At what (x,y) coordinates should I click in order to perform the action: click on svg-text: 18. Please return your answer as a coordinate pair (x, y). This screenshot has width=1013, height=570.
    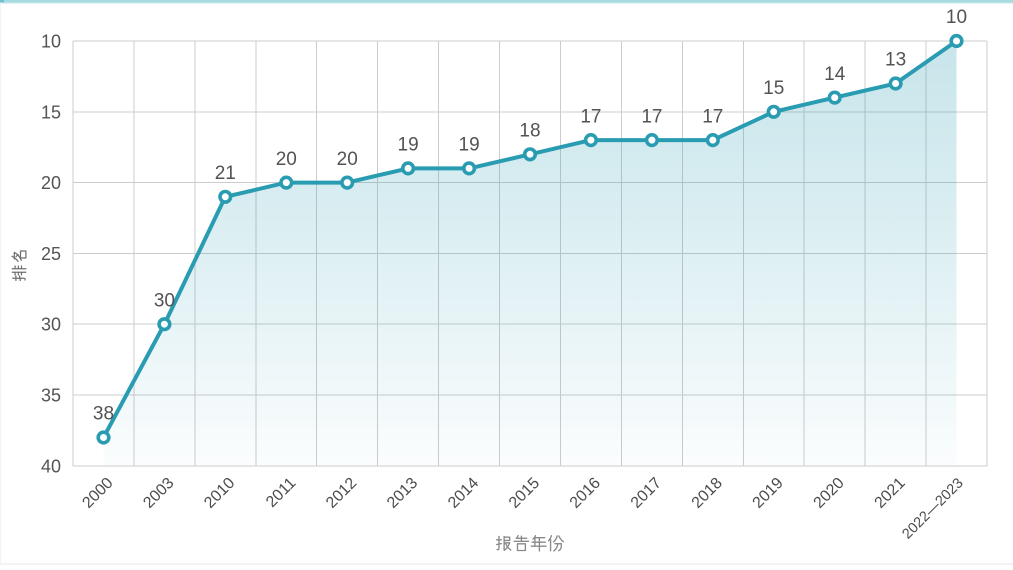
    Looking at the image, I should click on (529, 131).